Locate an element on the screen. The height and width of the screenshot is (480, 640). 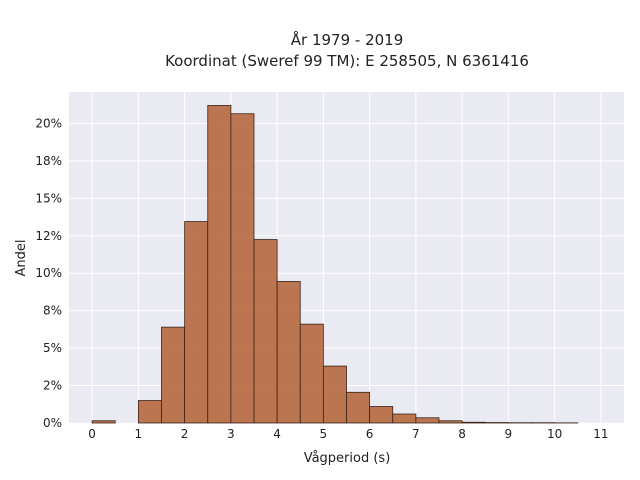
x-tick-label-0: 0 is located at coordinates (92, 434).